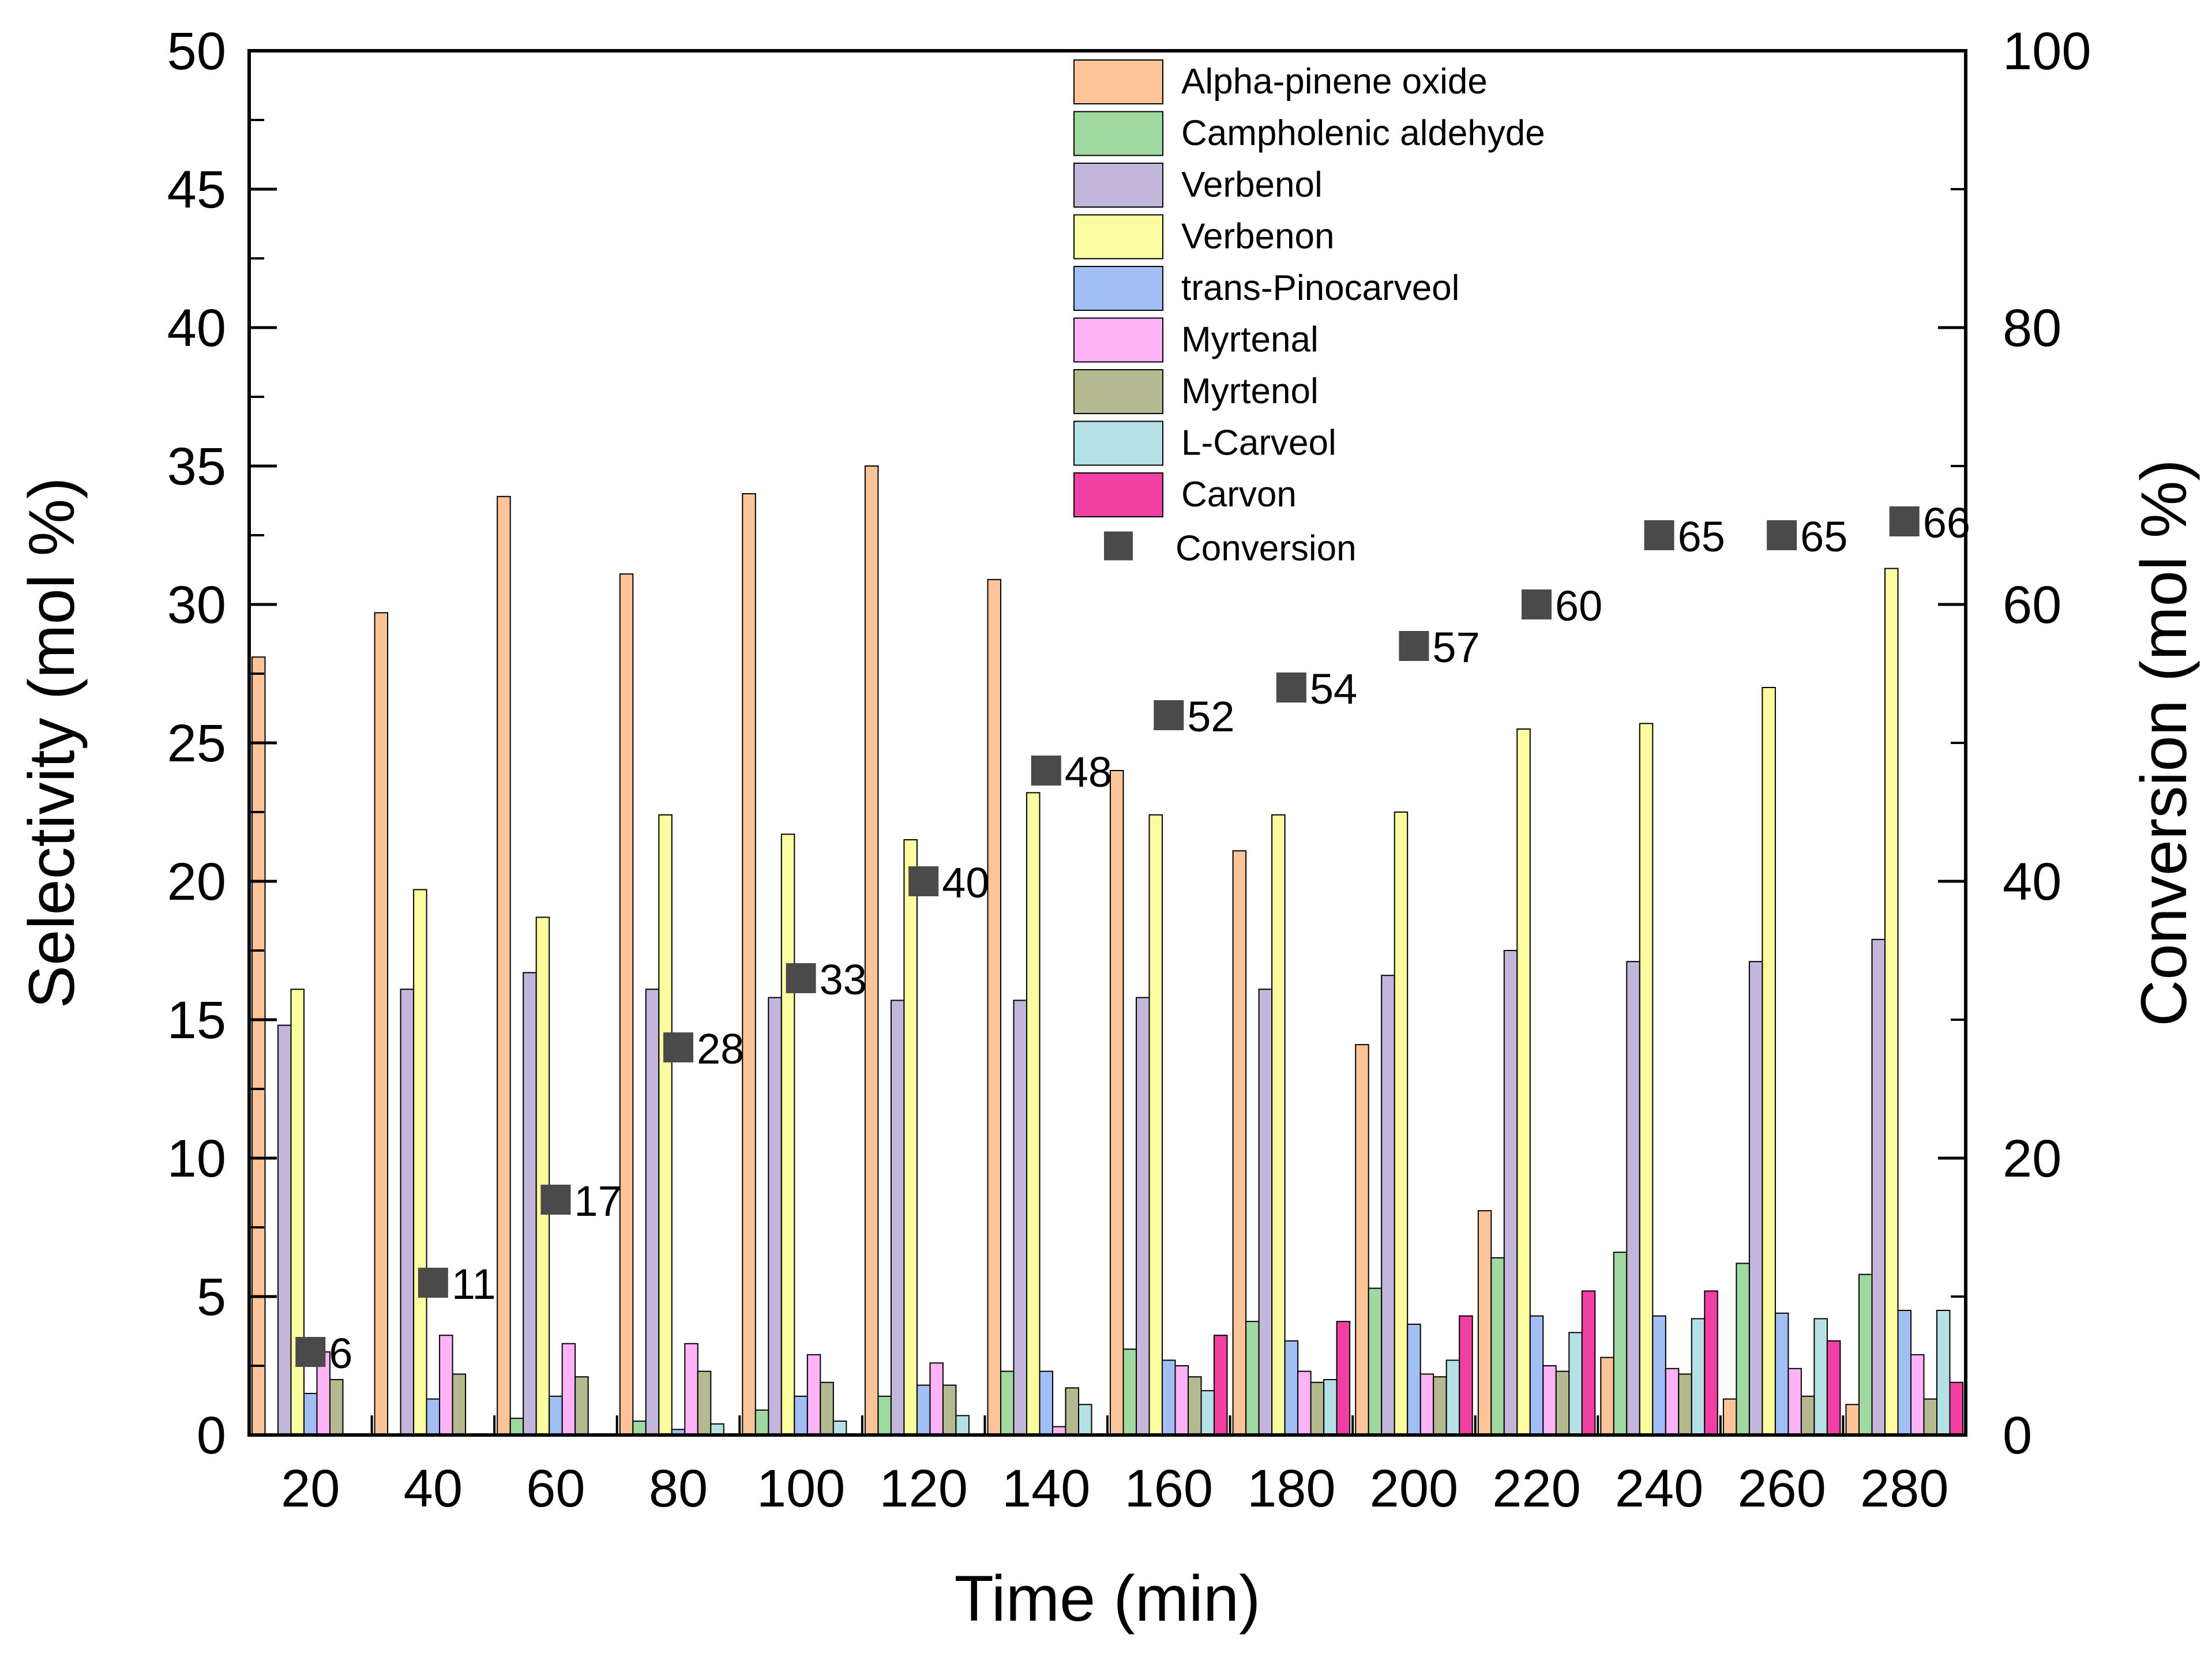 The width and height of the screenshot is (2212, 1653). I want to click on y2-tick-label: 100, so click(2047, 51).